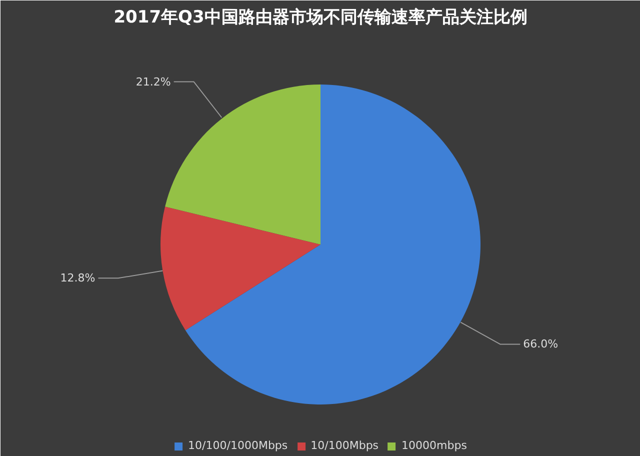 The image size is (640, 456). Describe the element at coordinates (540, 344) in the screenshot. I see `data-label: 66.0%` at that location.